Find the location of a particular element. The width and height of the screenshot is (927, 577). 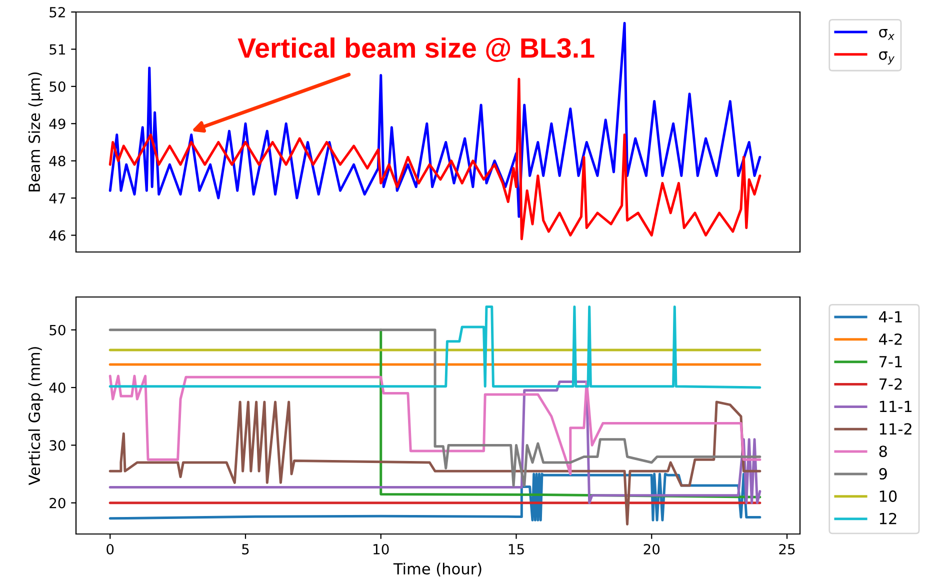

annotation: Vertical beam size @ BL3.1 is located at coordinates (416, 49).